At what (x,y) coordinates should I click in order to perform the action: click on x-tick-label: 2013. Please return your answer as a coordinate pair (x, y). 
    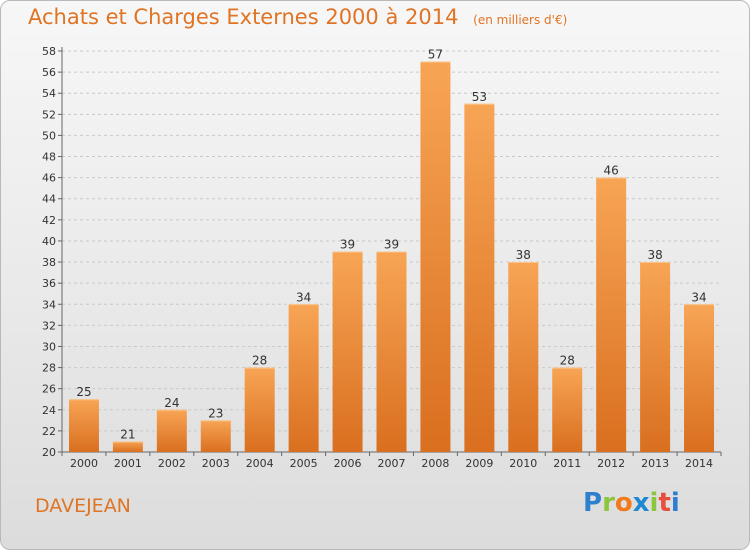
    Looking at the image, I should click on (655, 463).